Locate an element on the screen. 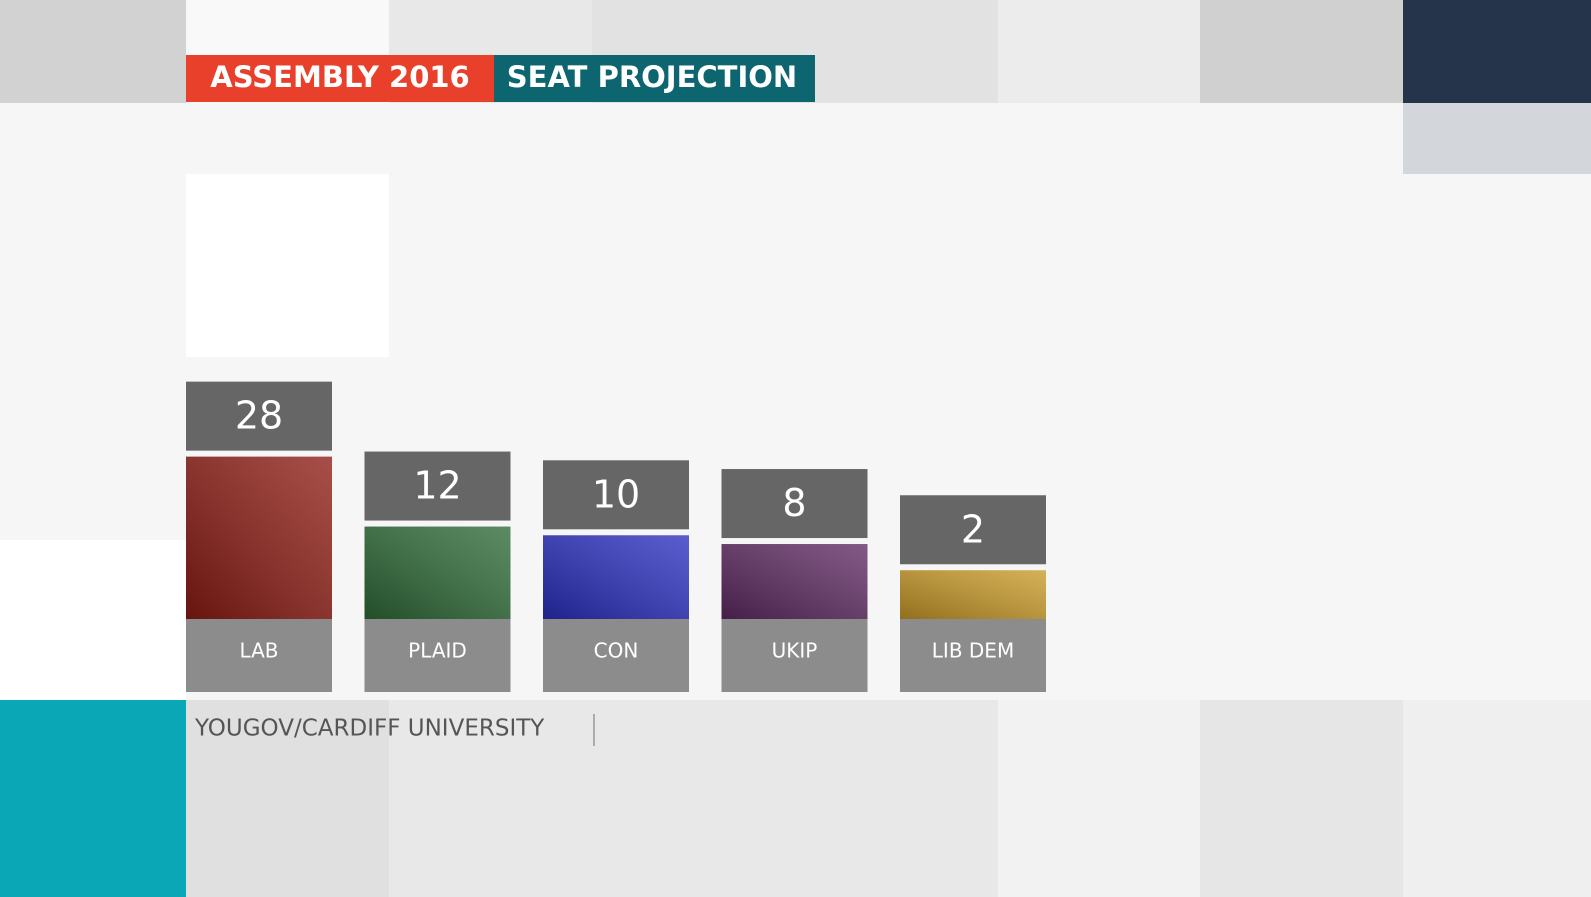 Image resolution: width=1591 pixels, height=897 pixels. source: YOUGOV/CARDIFF UNIVERSITY is located at coordinates (369, 729).